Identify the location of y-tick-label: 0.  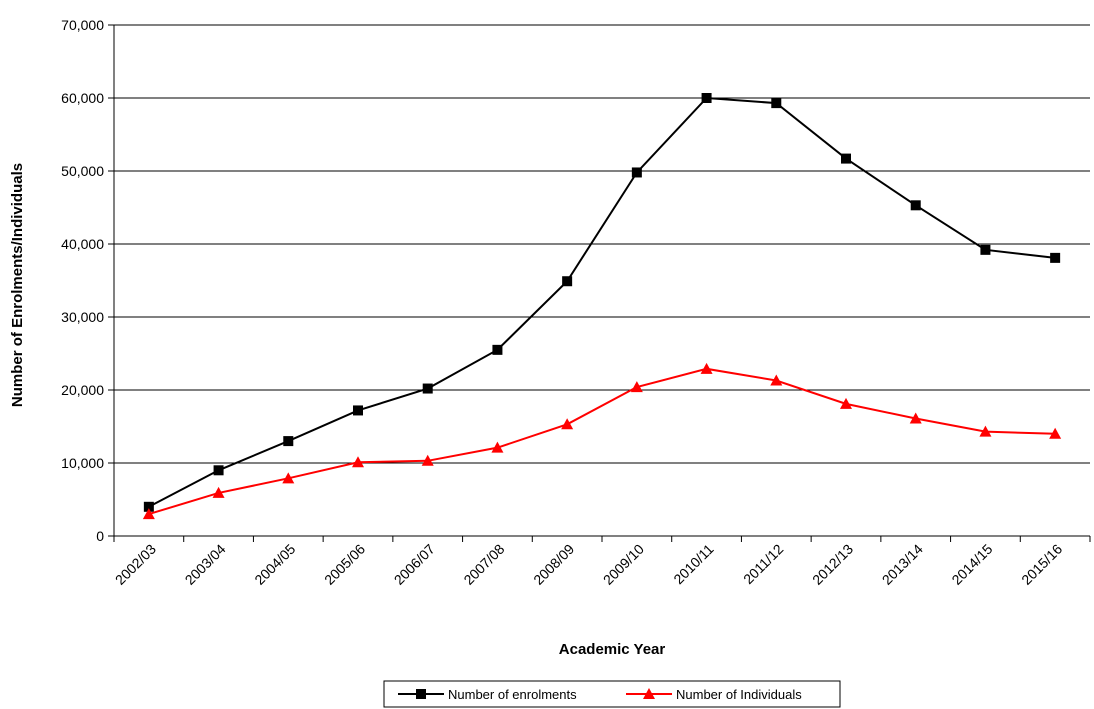
(100, 536).